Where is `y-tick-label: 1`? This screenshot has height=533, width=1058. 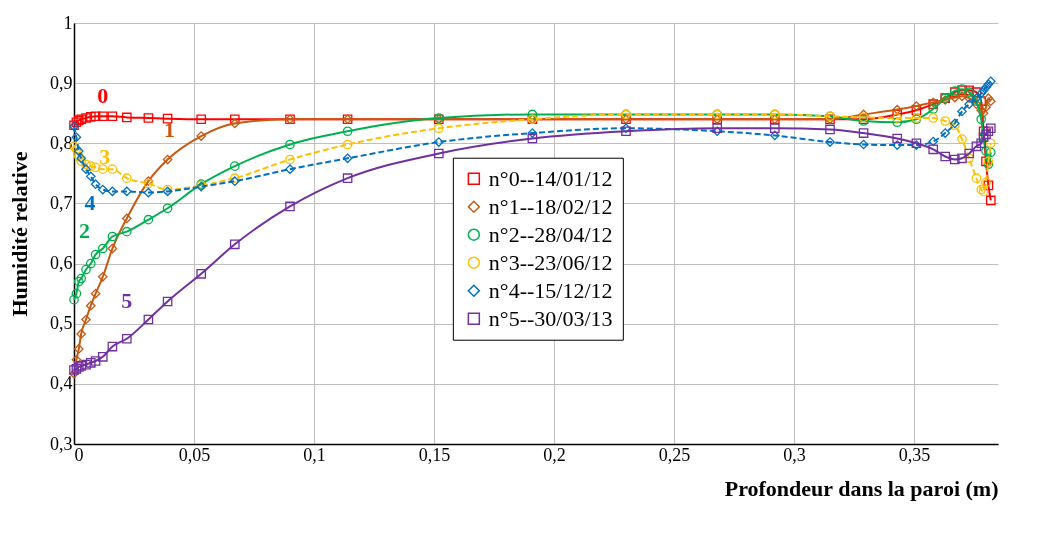 y-tick-label: 1 is located at coordinates (68, 22).